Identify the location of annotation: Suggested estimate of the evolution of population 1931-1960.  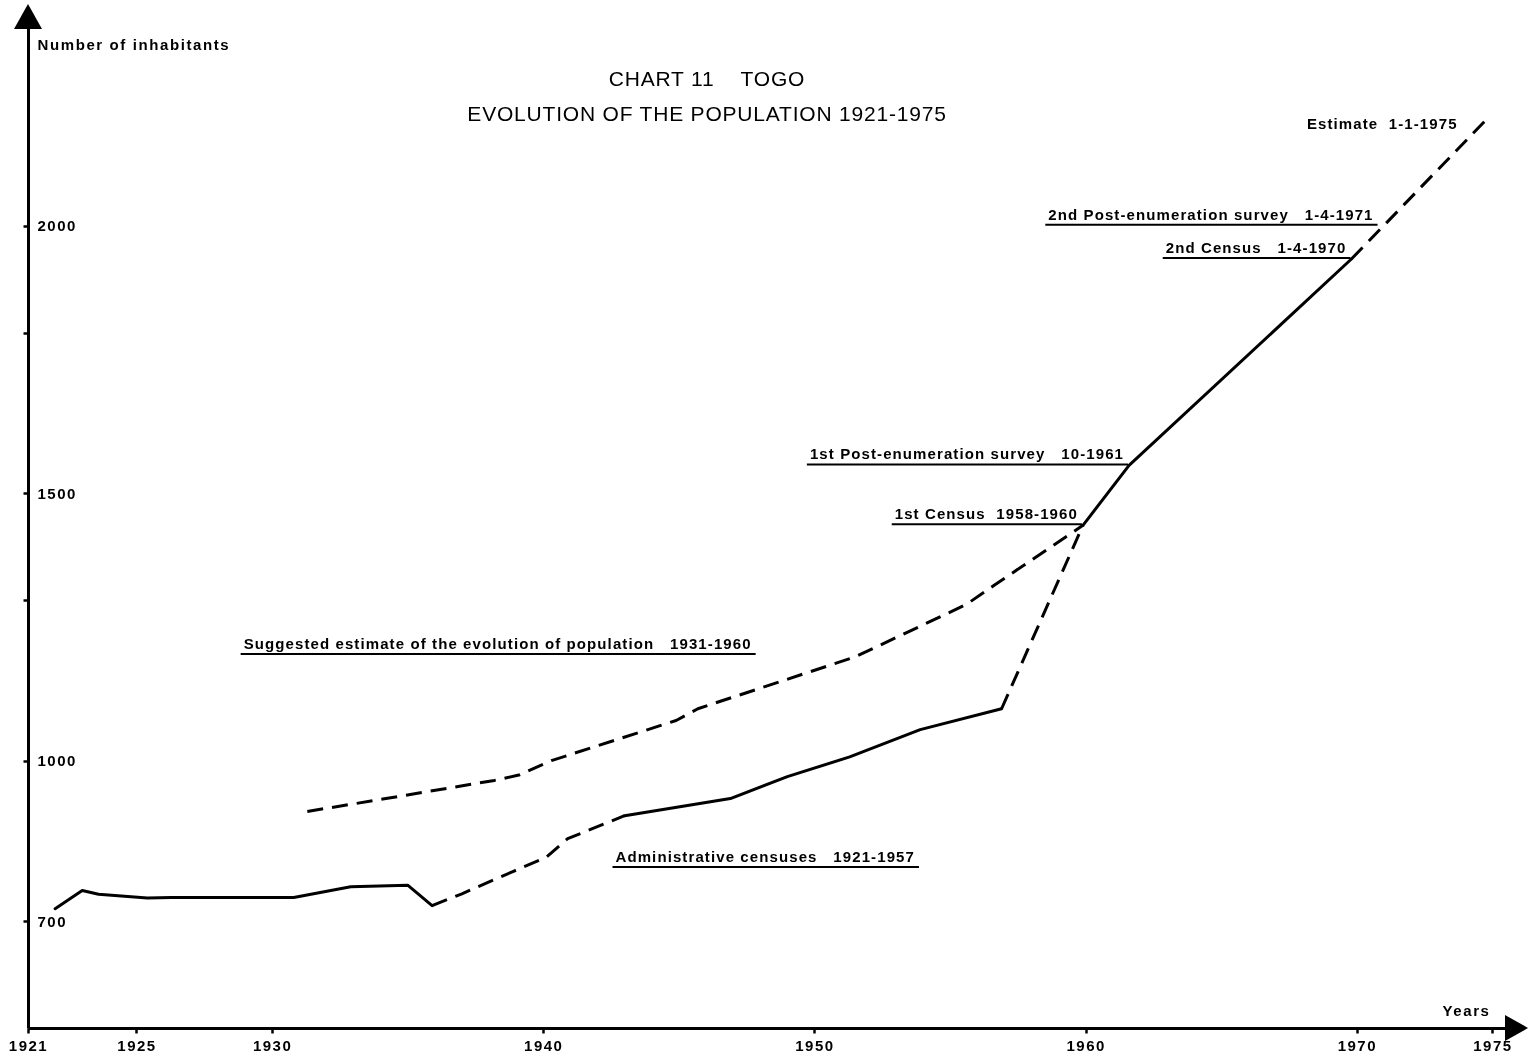
(497, 643).